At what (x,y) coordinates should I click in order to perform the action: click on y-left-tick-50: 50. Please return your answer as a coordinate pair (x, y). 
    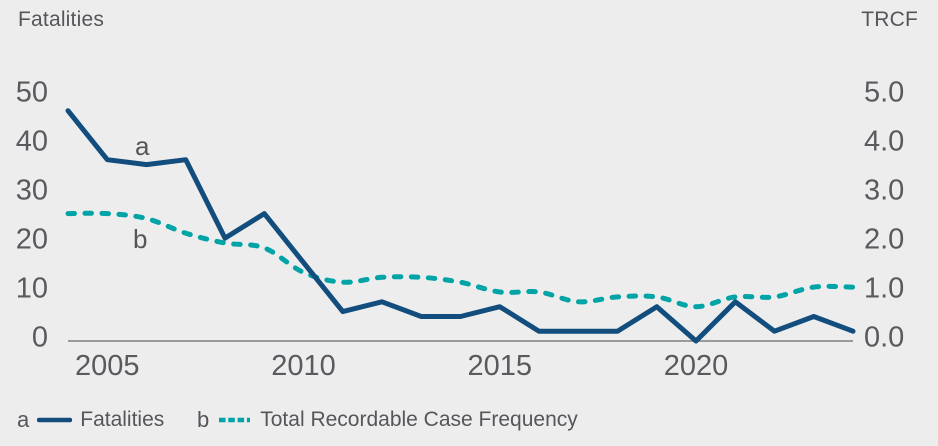
    Looking at the image, I should click on (31, 92).